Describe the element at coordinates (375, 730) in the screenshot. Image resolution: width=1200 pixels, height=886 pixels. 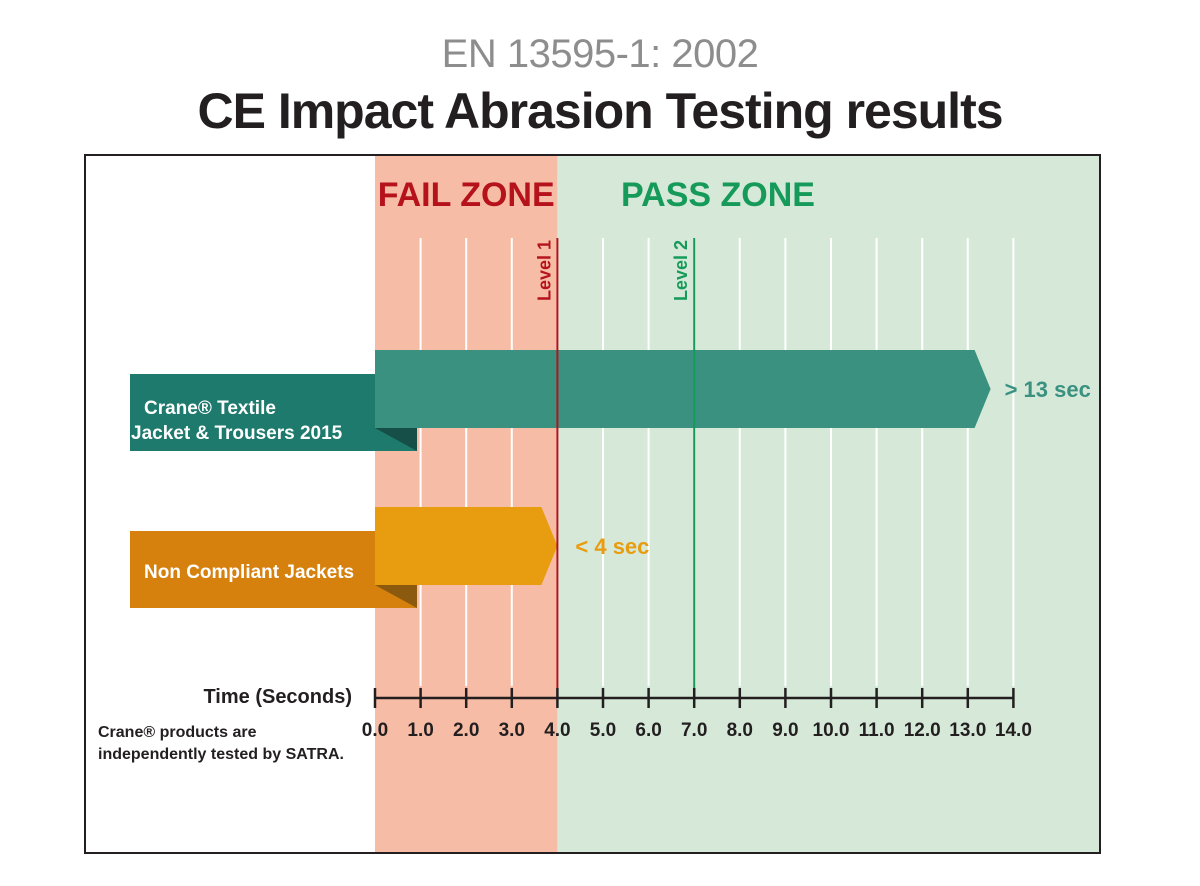
I see `x-tick-label: 0.0` at that location.